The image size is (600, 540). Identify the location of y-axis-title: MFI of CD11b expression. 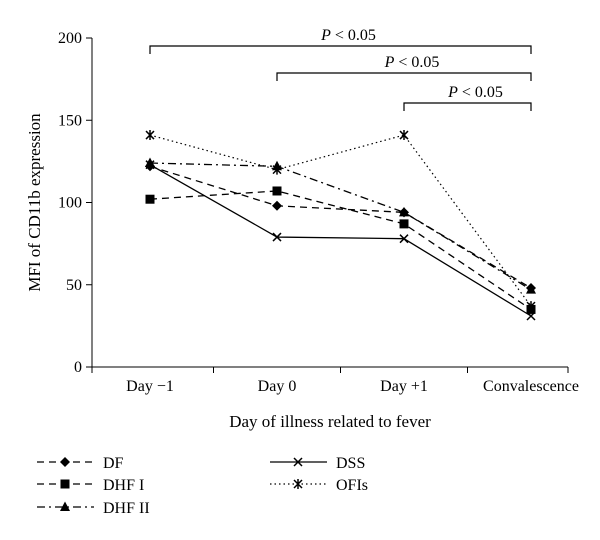
(34, 202).